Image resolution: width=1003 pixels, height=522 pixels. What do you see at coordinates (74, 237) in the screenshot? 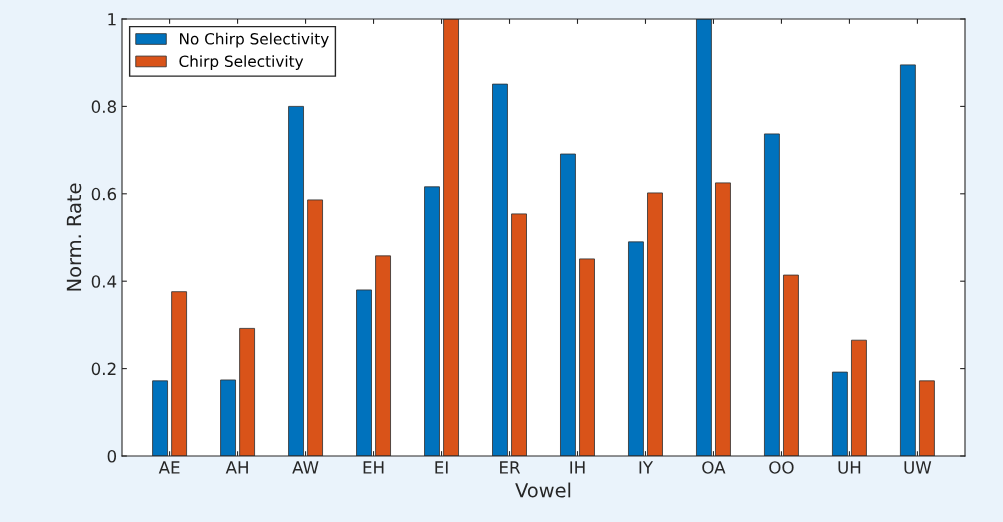
I see `y-axis-title: Norm. Rate` at bounding box center [74, 237].